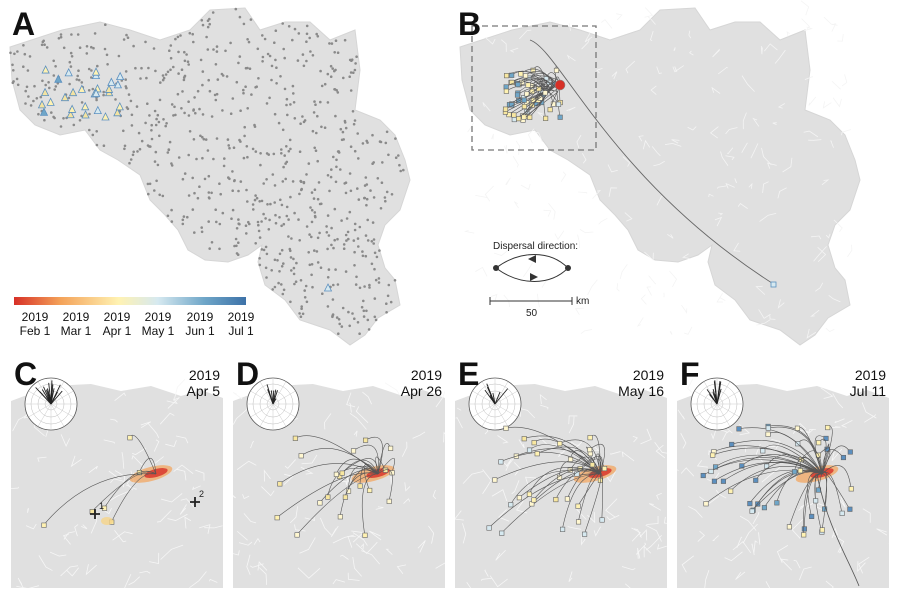 This screenshot has height=601, width=900. I want to click on panel-label-b: B, so click(470, 24).